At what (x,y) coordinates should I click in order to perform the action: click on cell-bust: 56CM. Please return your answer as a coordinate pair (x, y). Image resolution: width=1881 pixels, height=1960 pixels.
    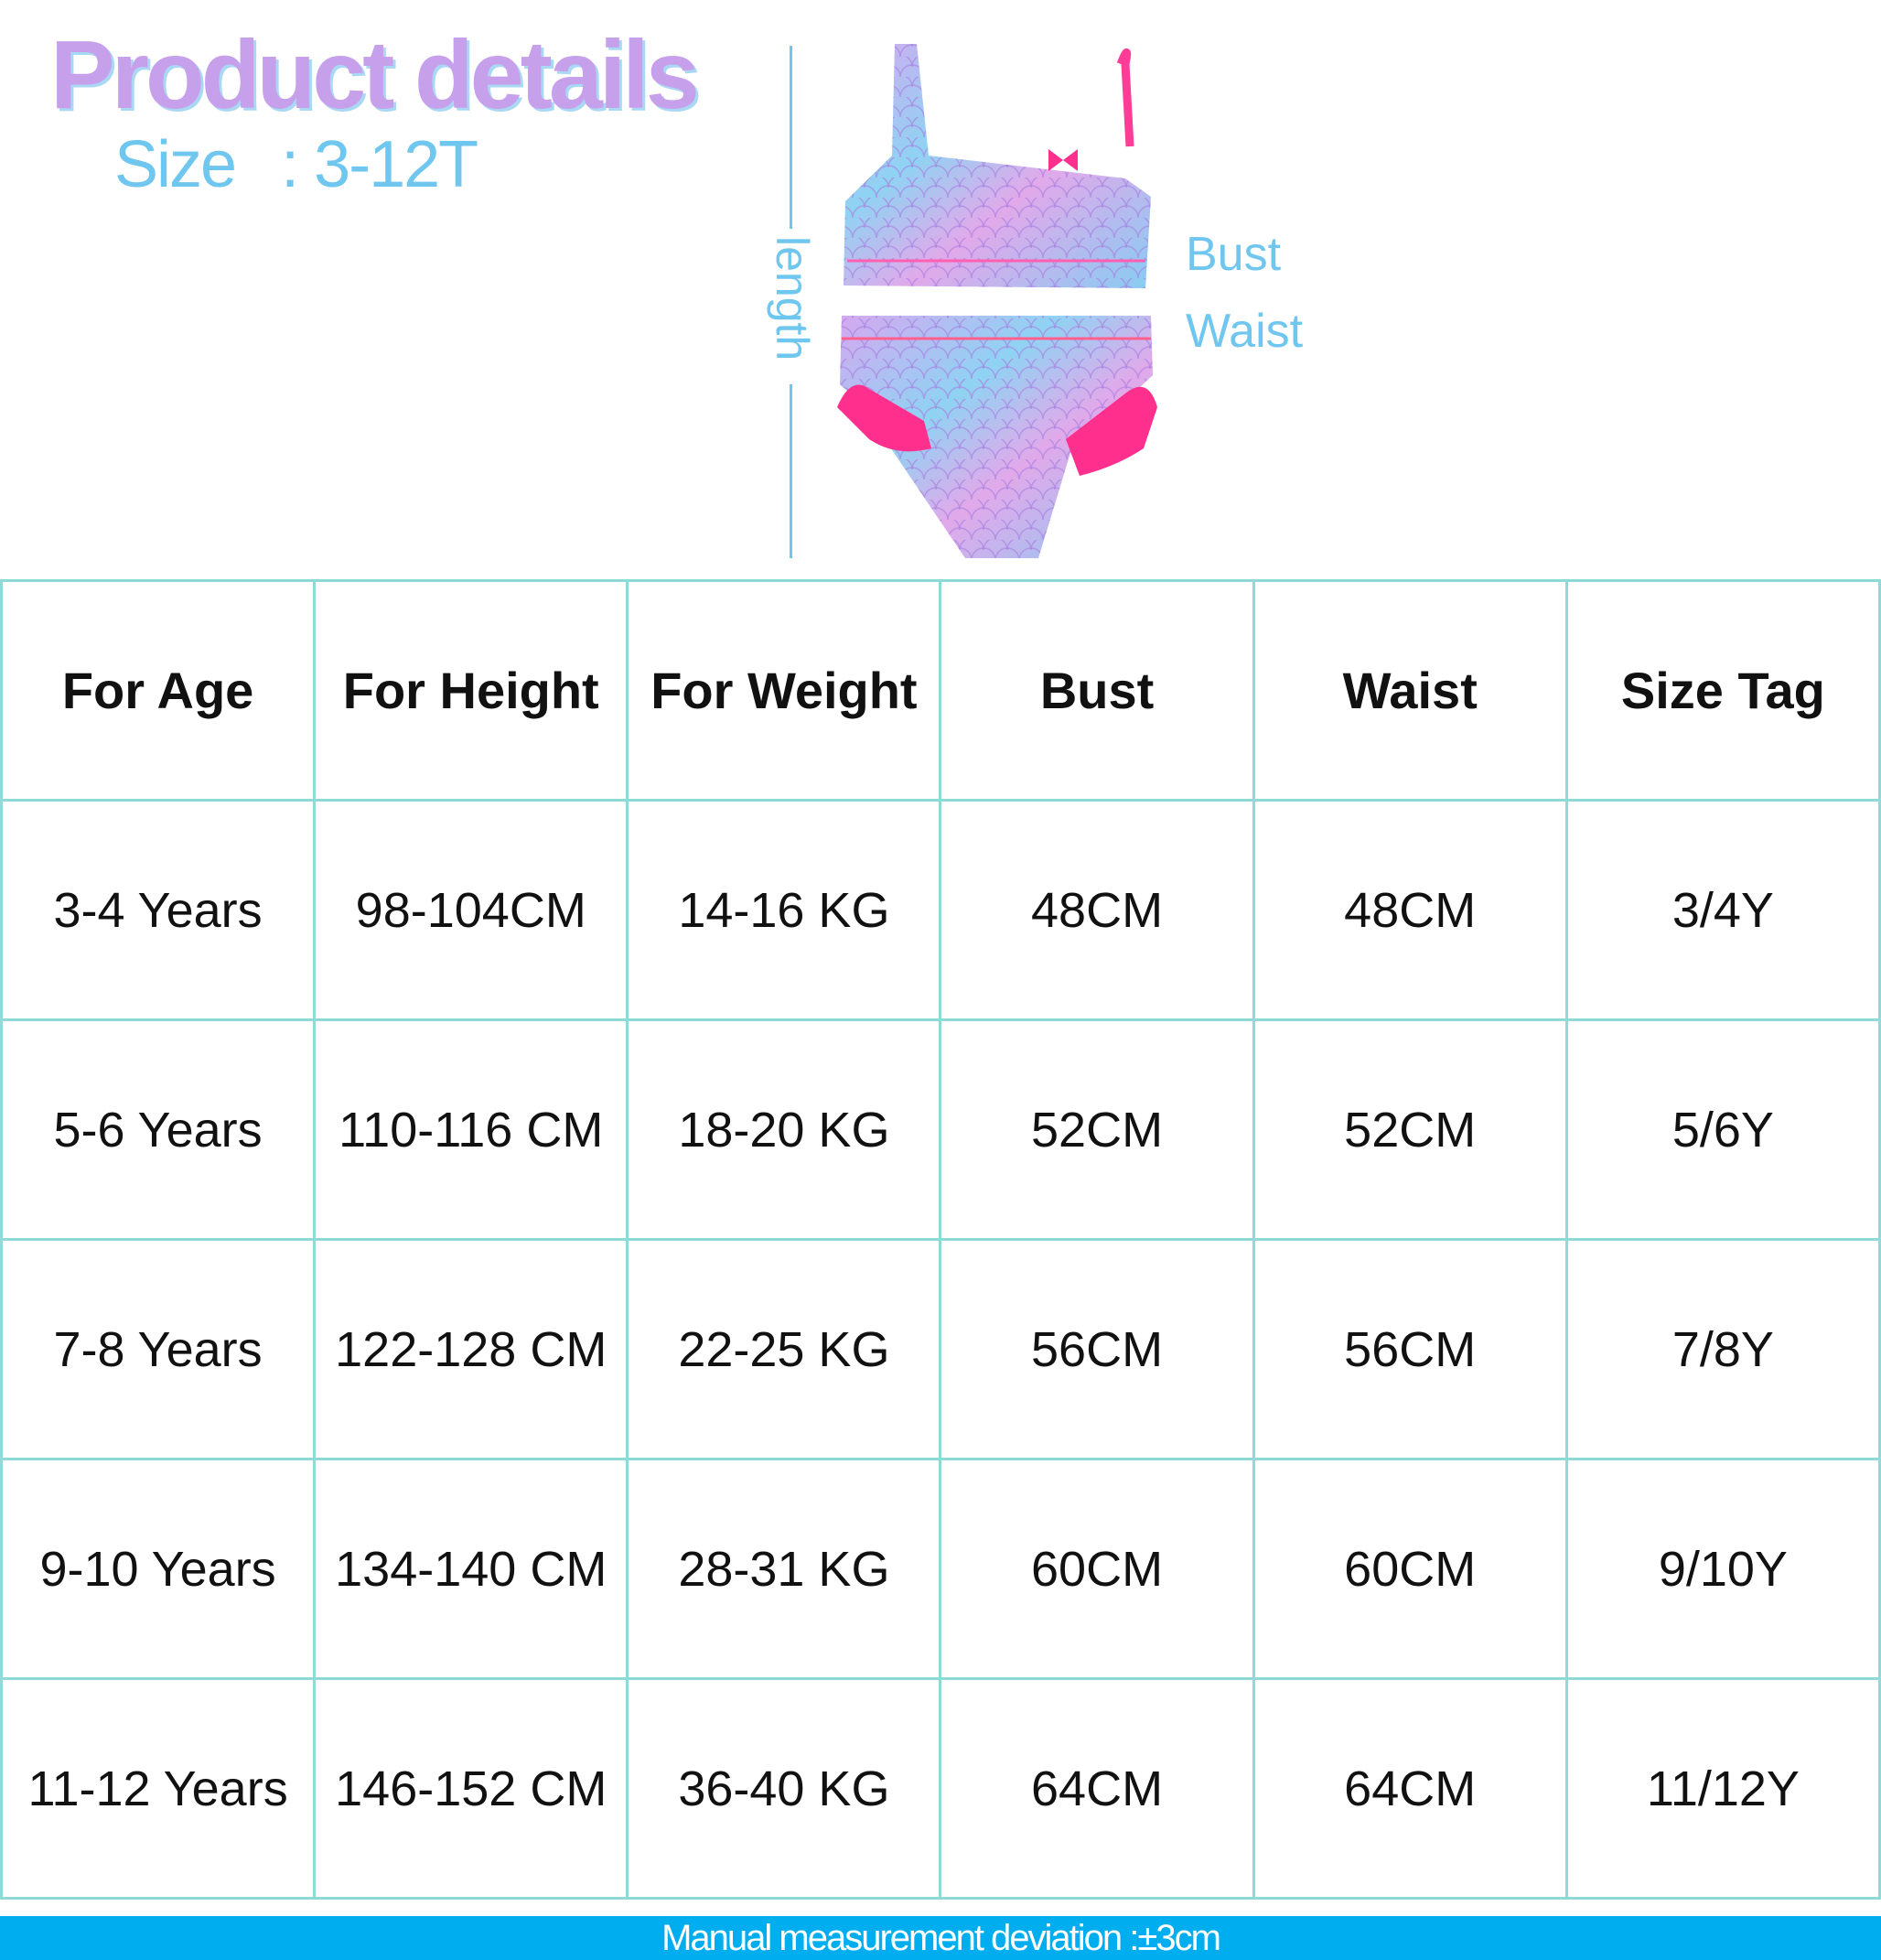
    Looking at the image, I should click on (1097, 1349).